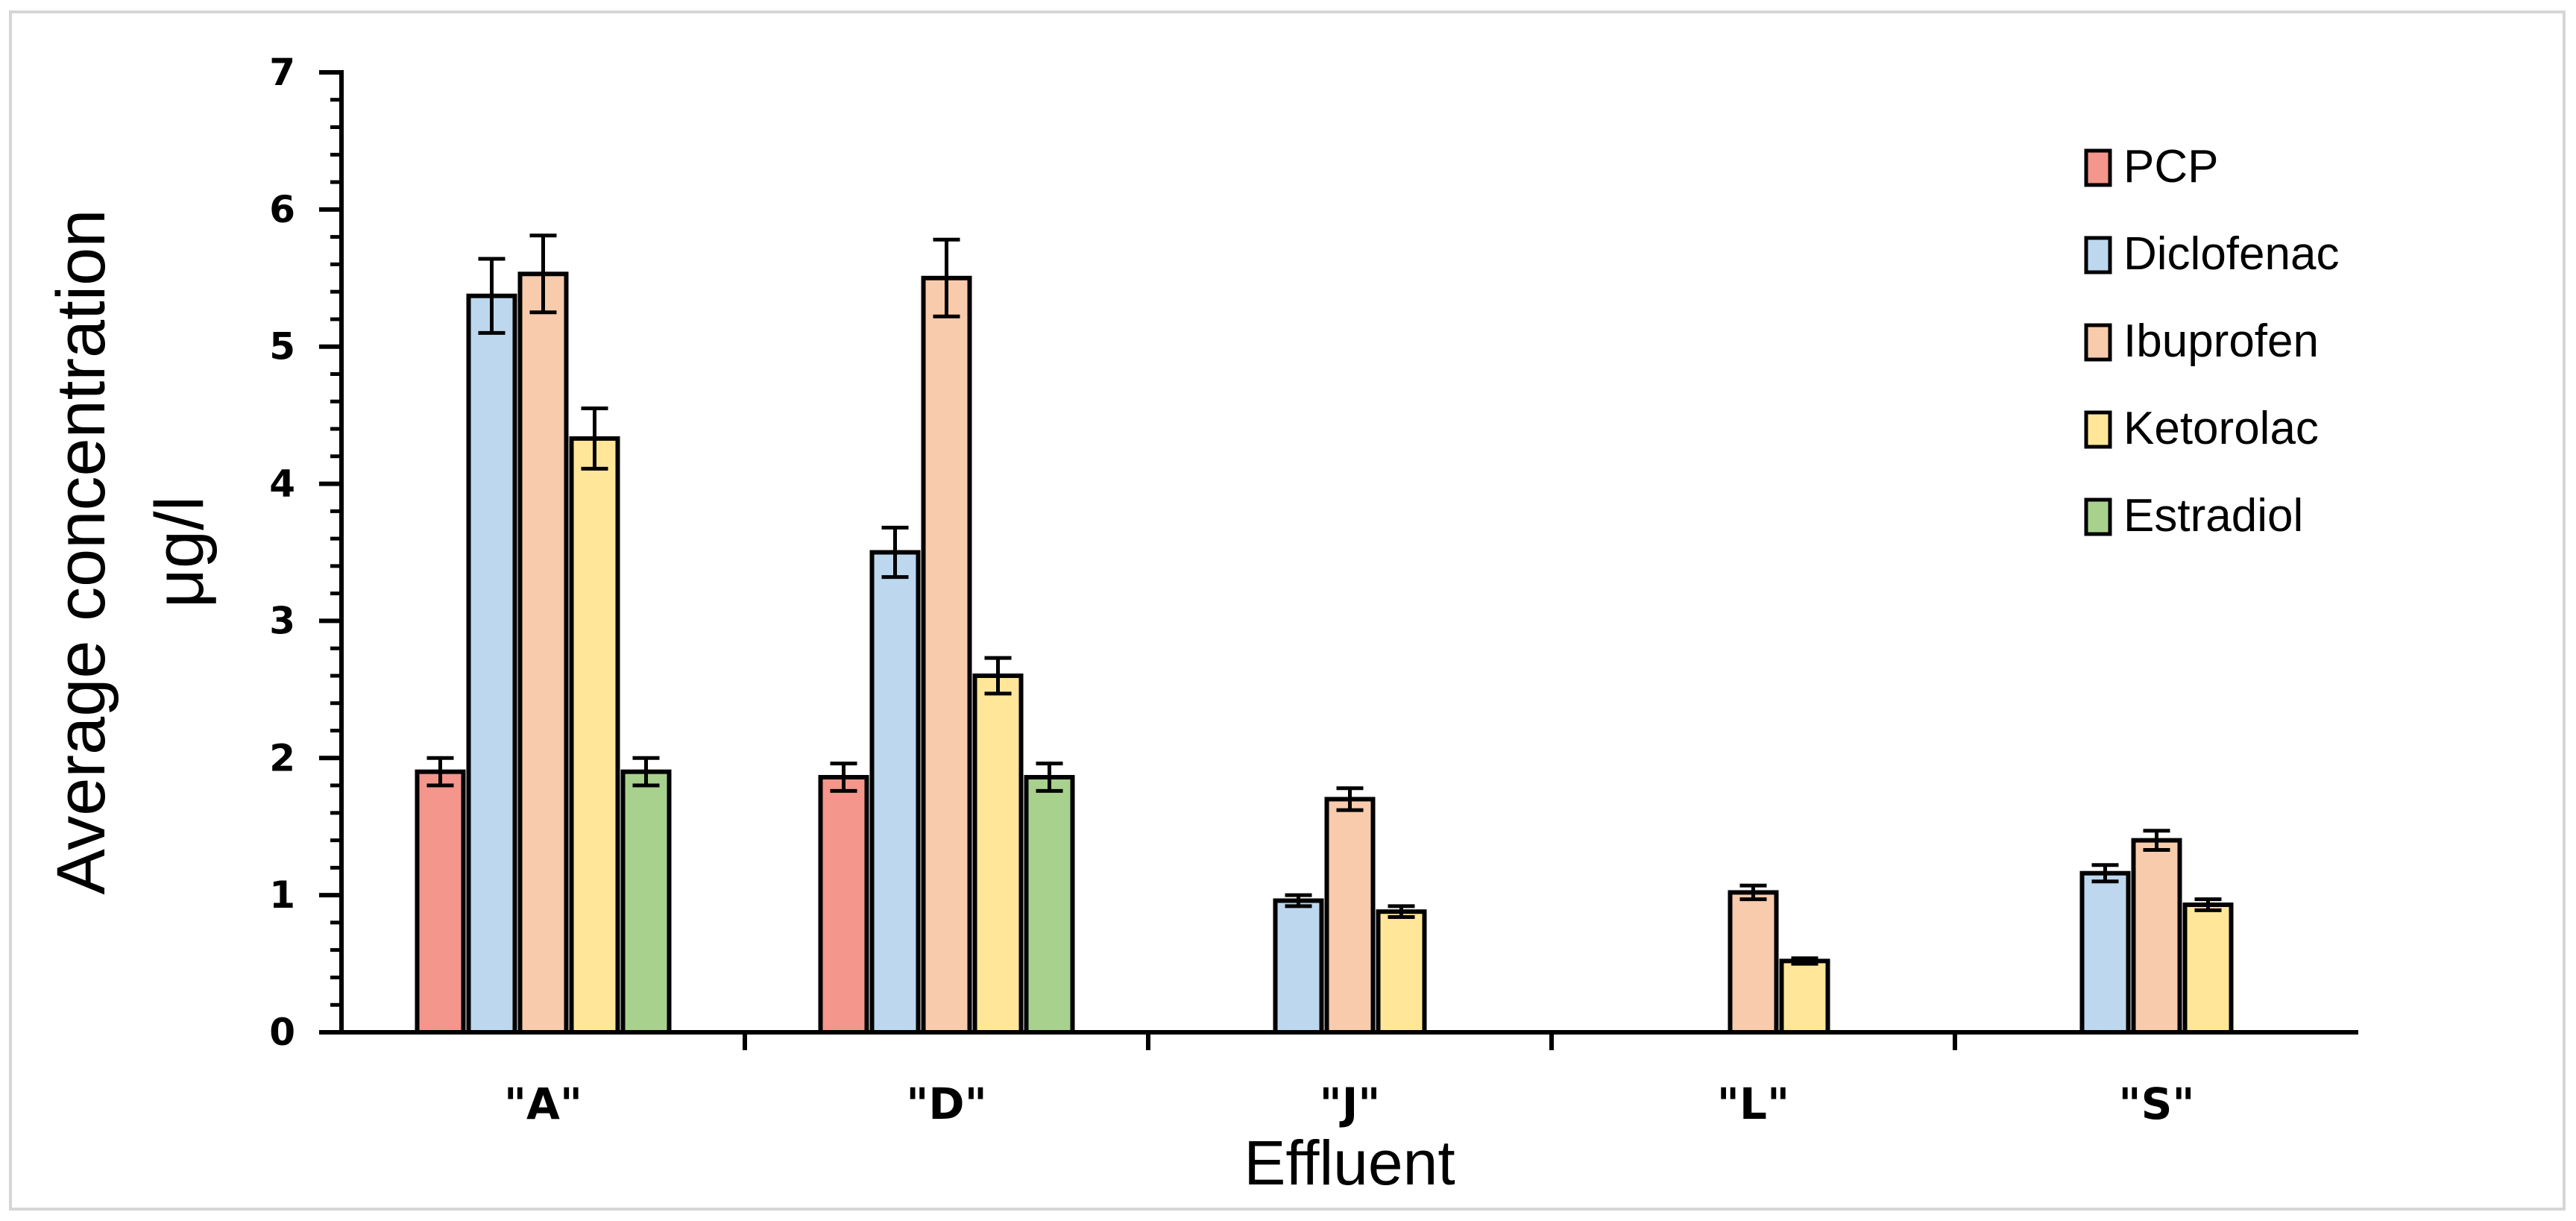 This screenshot has height=1221, width=2576. I want to click on y-tick-label: 3, so click(282, 620).